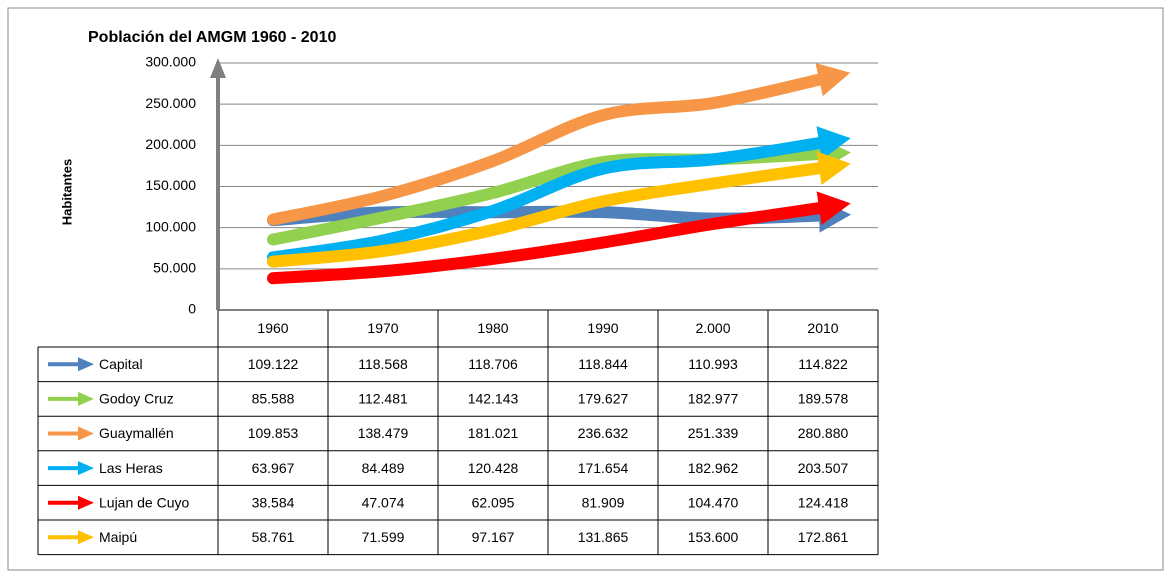  I want to click on legend-label: Maipú, so click(118, 537).